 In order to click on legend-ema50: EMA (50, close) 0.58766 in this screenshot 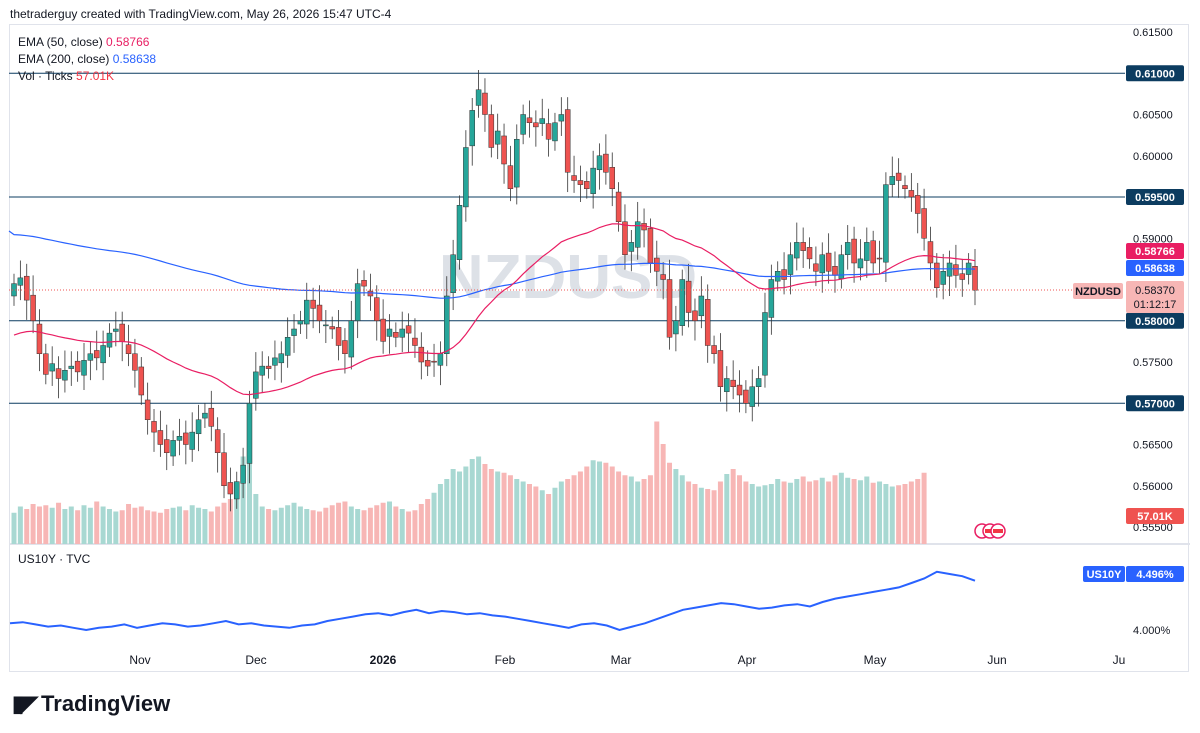, I will do `click(87, 42)`.